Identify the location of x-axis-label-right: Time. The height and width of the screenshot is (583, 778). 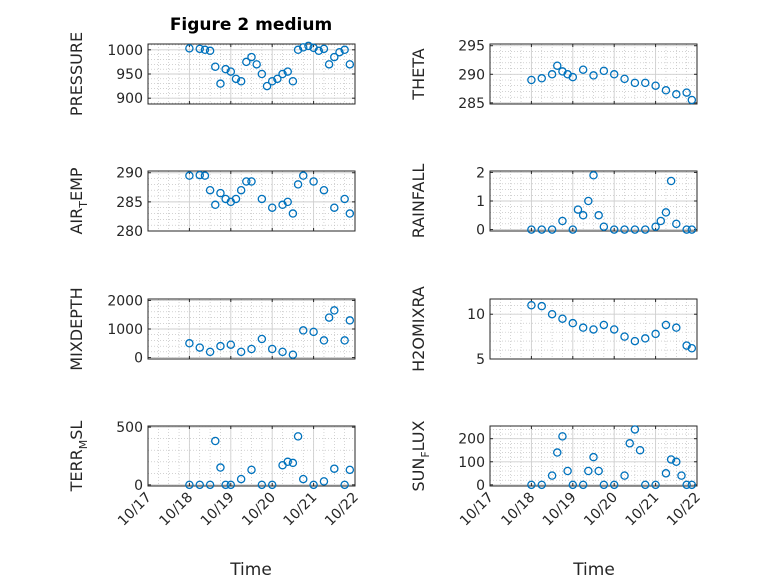
(593, 570).